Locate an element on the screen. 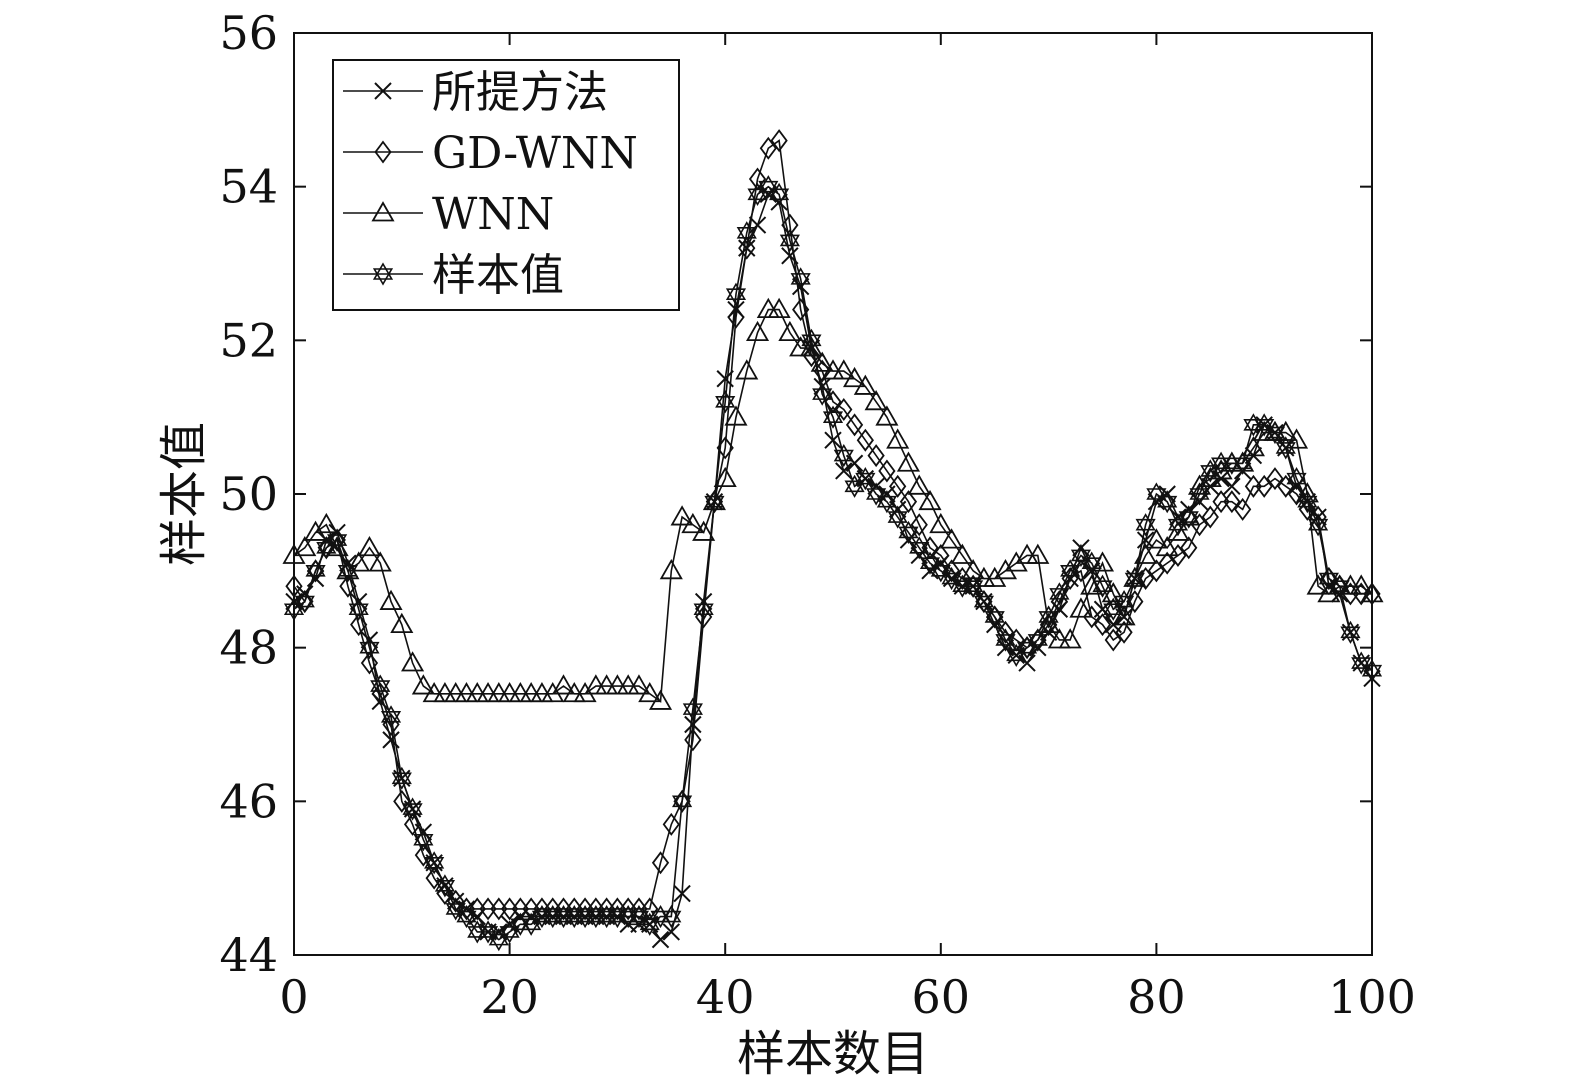 This screenshot has height=1087, width=1575. x-tick-label: 40 is located at coordinates (725, 997).